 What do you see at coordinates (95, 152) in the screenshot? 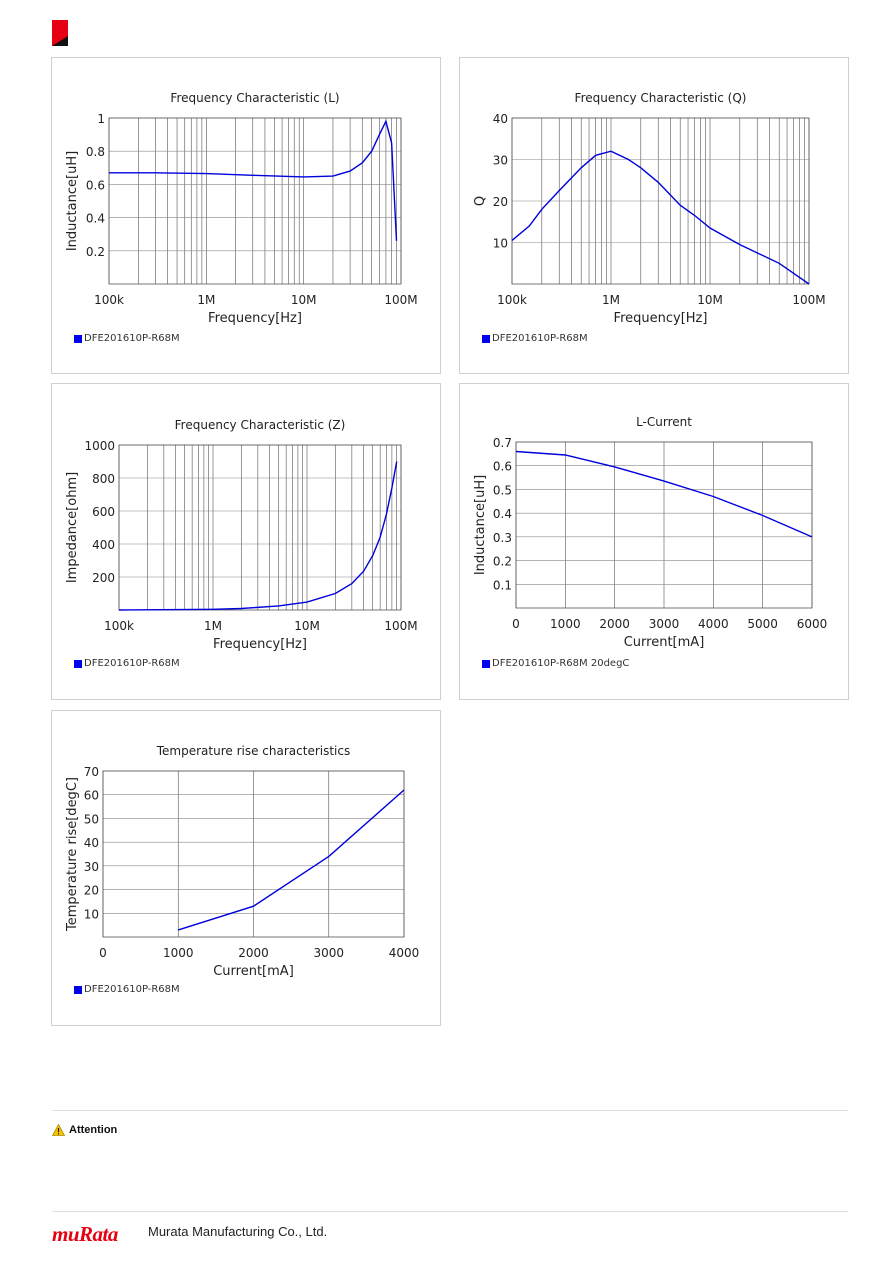
I see `y-tick-label: 0.8` at bounding box center [95, 152].